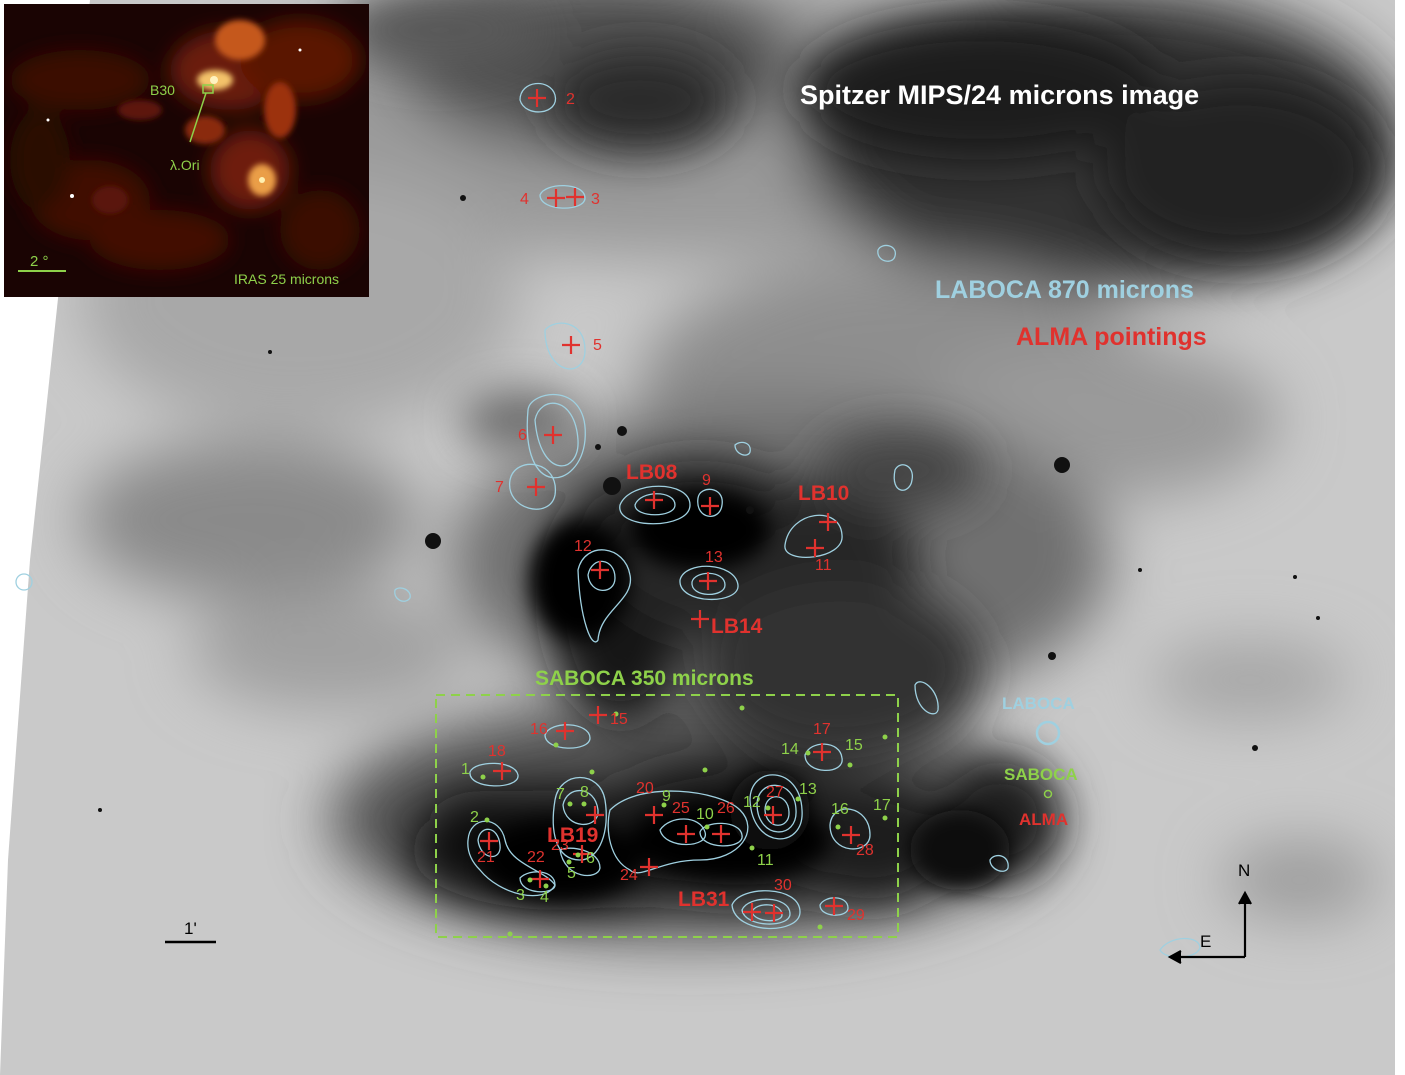  I want to click on scale-bar: 1', so click(190, 931).